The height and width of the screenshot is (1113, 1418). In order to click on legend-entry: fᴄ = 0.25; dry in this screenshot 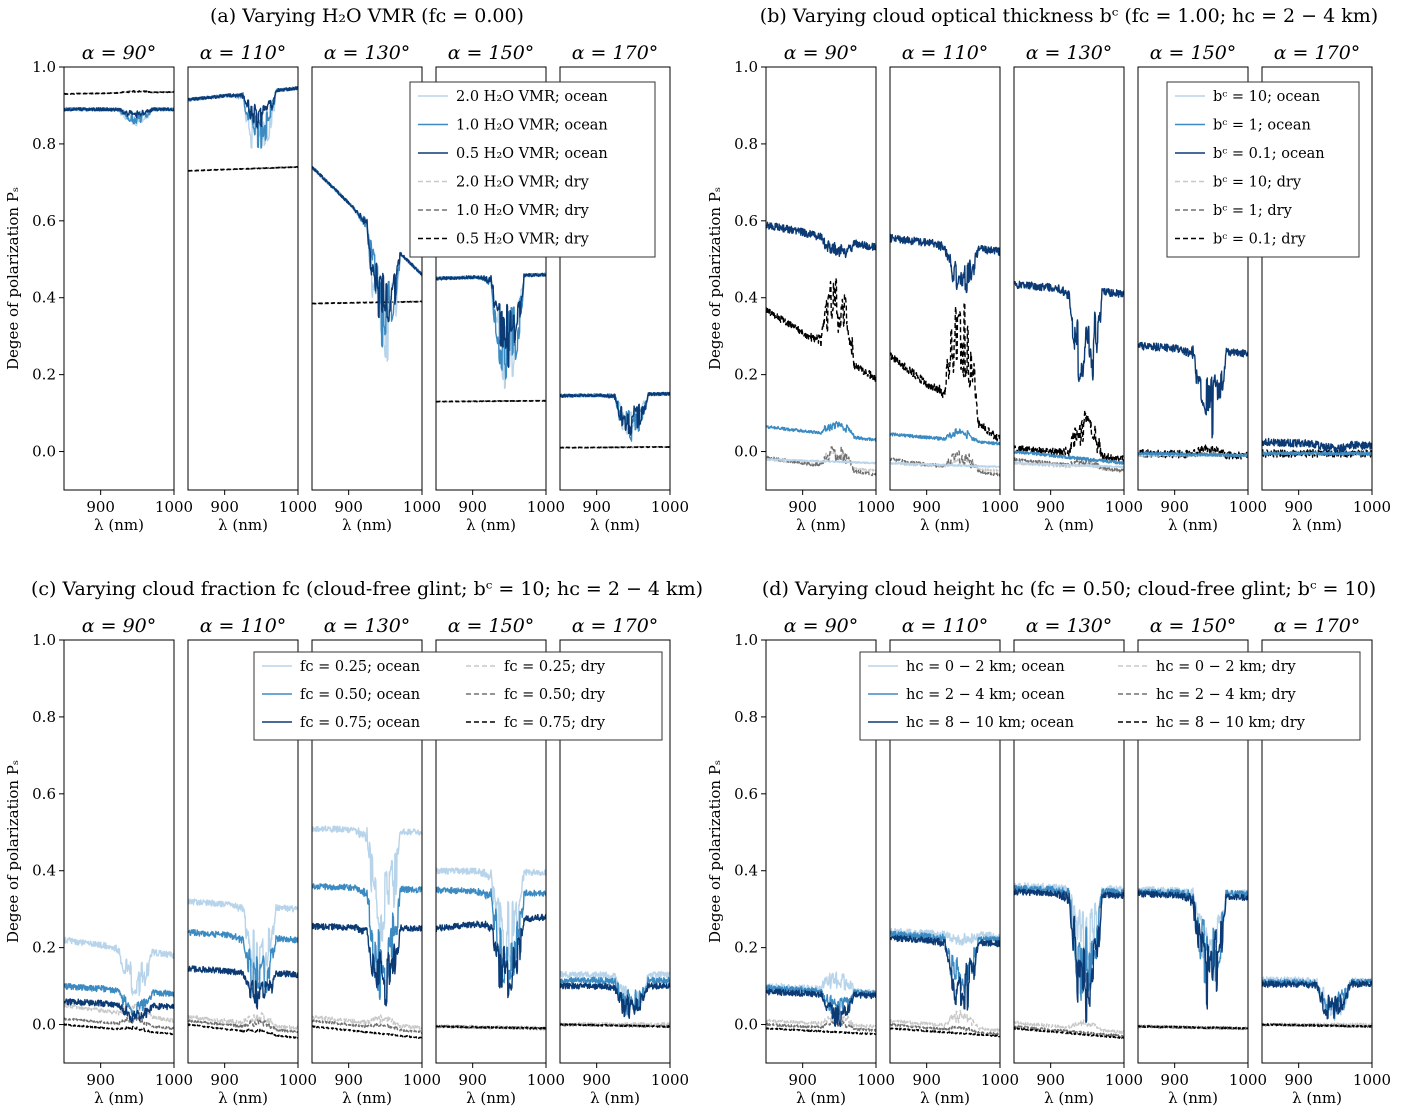, I will do `click(555, 667)`.